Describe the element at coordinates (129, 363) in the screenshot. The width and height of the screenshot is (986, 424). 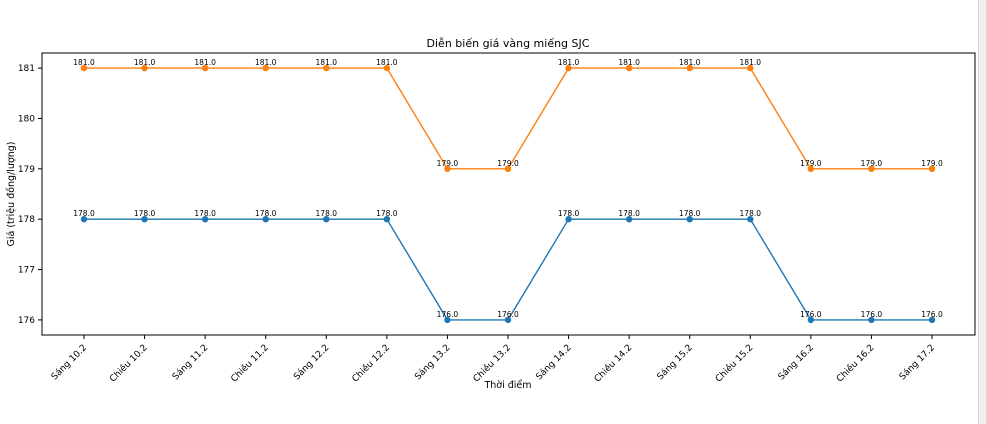
I see `x-tick-label: Chiều 10.2` at that location.